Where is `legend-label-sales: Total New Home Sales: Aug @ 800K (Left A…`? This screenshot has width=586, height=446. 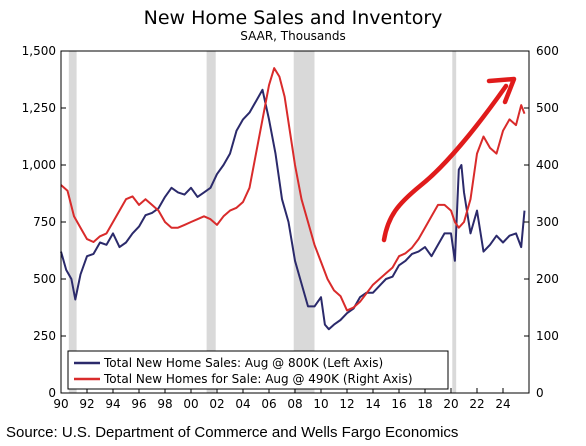 legend-label-sales: Total New Home Sales: Aug @ 800K (Left A… is located at coordinates (243, 363).